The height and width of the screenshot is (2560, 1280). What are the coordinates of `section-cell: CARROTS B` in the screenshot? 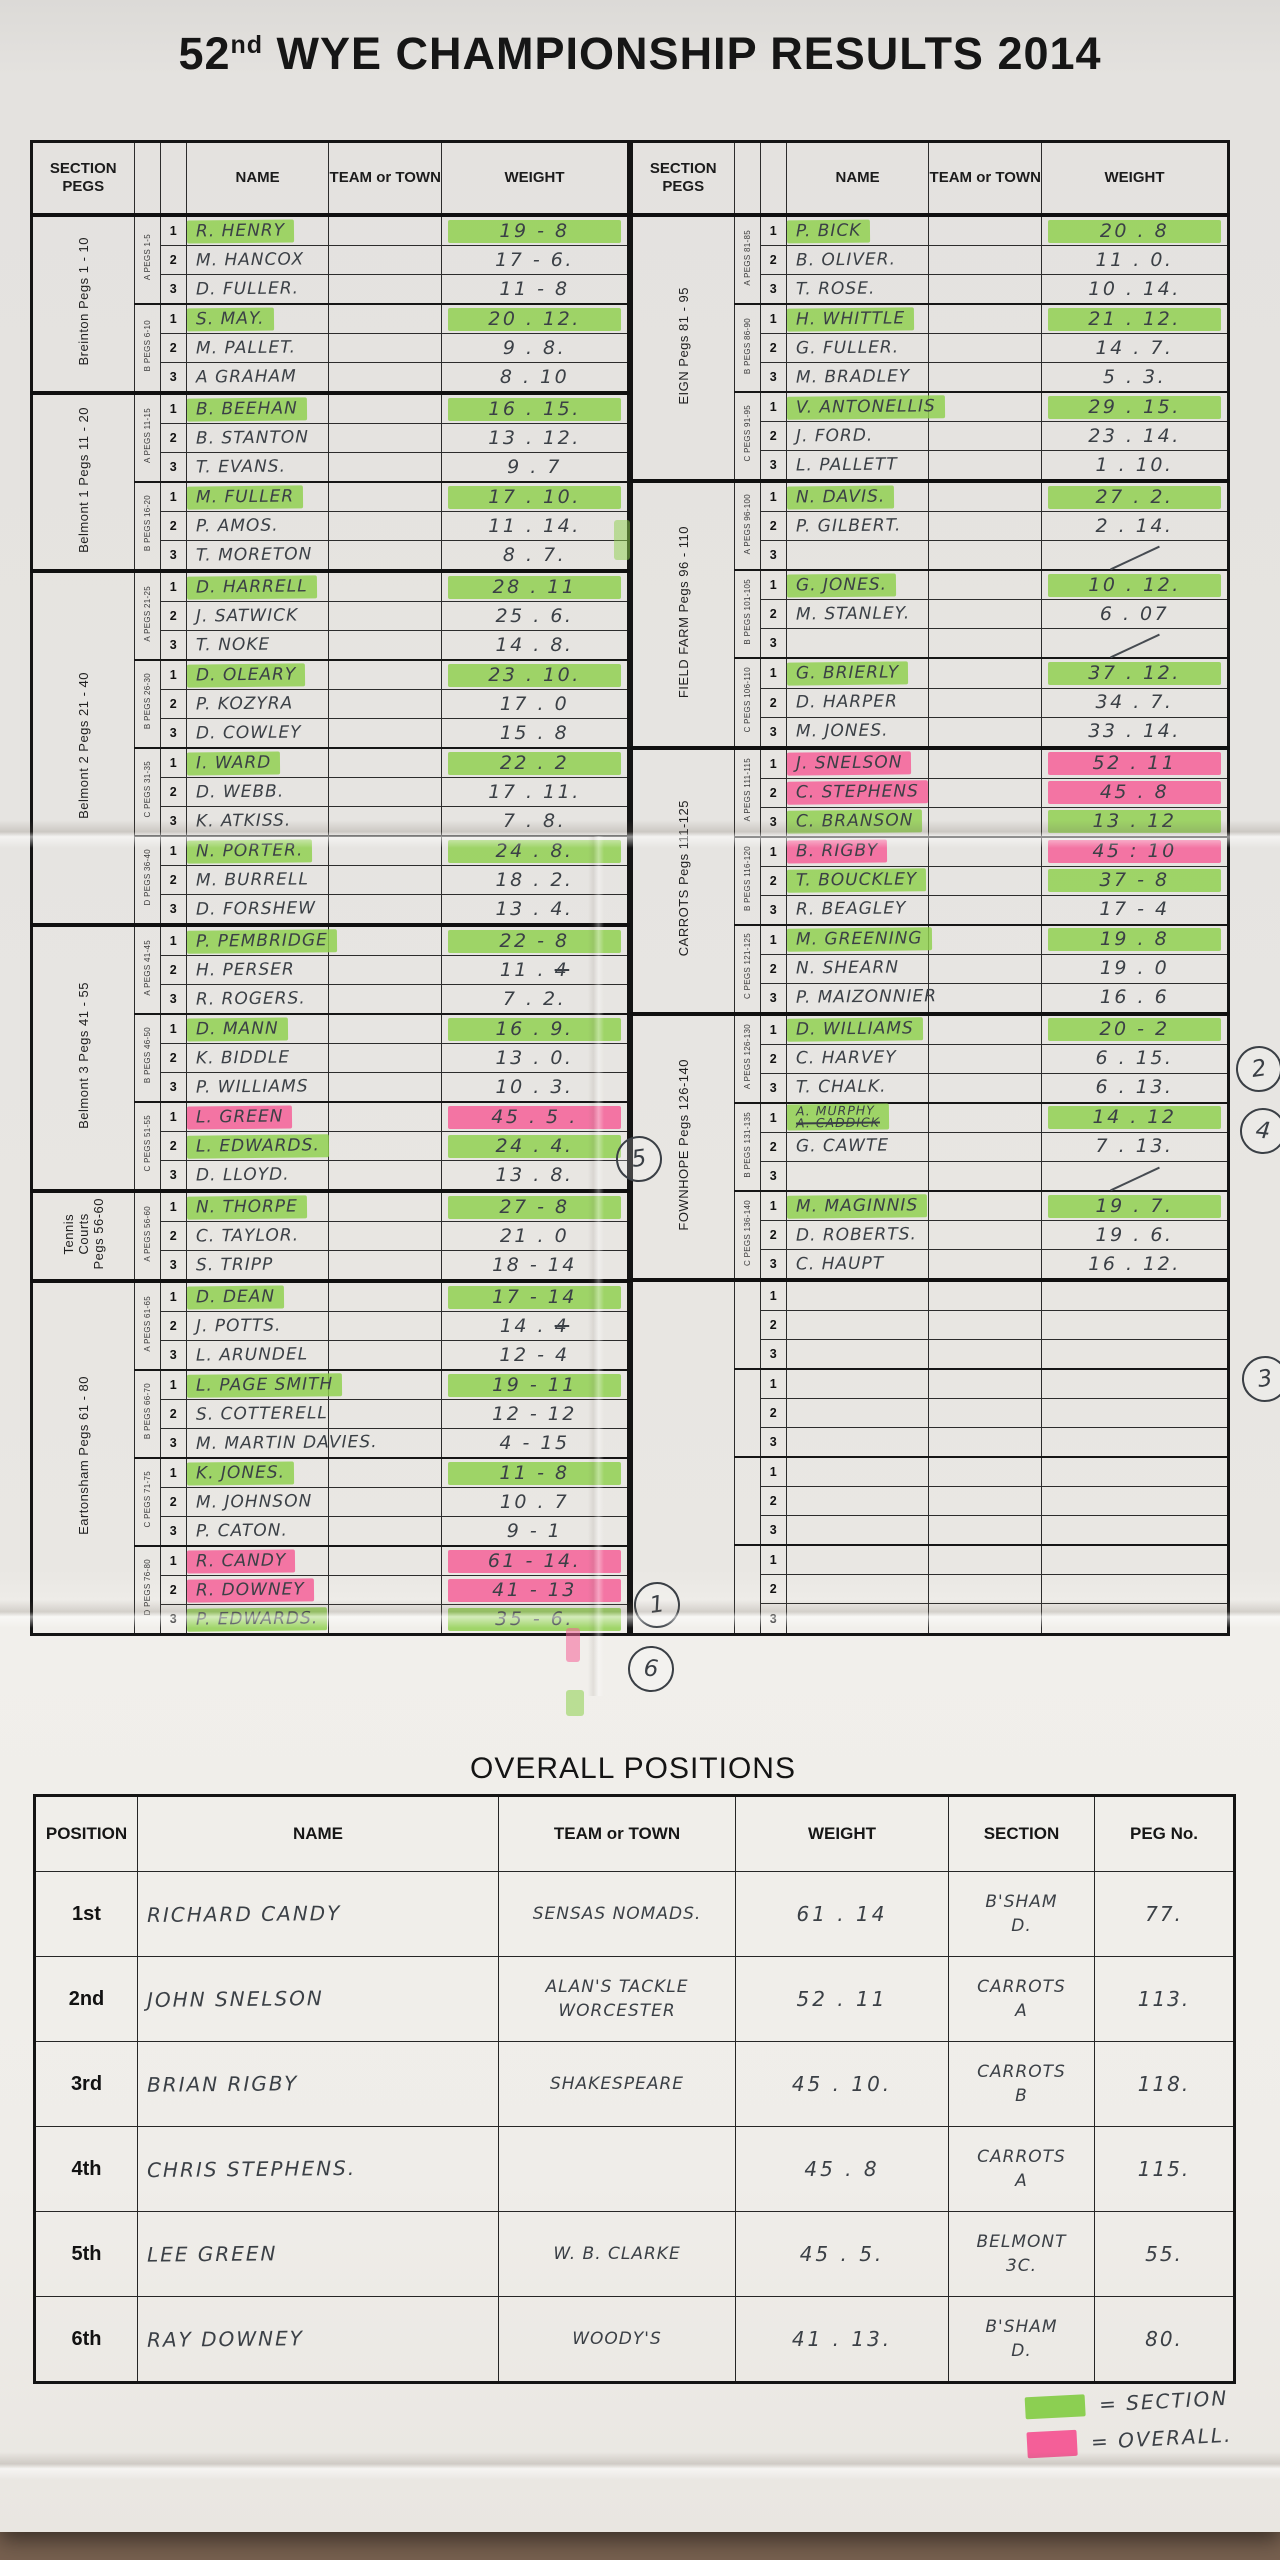 It's located at (1021, 2084).